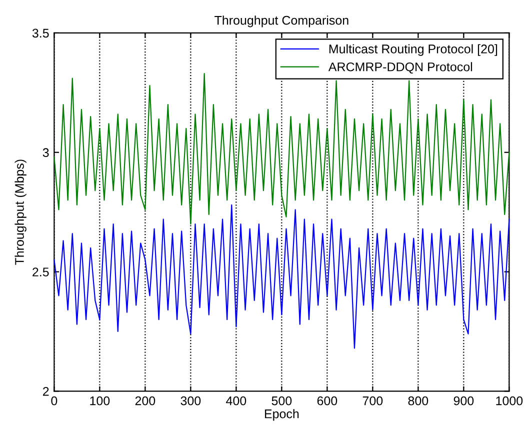  I want to click on x-axis-title: Epoch, so click(281, 415).